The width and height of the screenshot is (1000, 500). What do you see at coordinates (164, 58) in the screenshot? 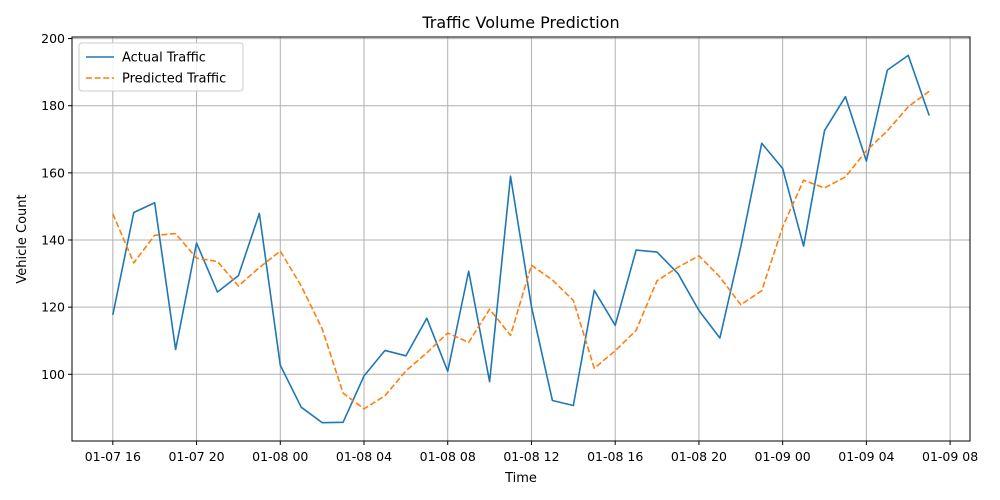
I see `legend-label: Actual Traffic` at bounding box center [164, 58].